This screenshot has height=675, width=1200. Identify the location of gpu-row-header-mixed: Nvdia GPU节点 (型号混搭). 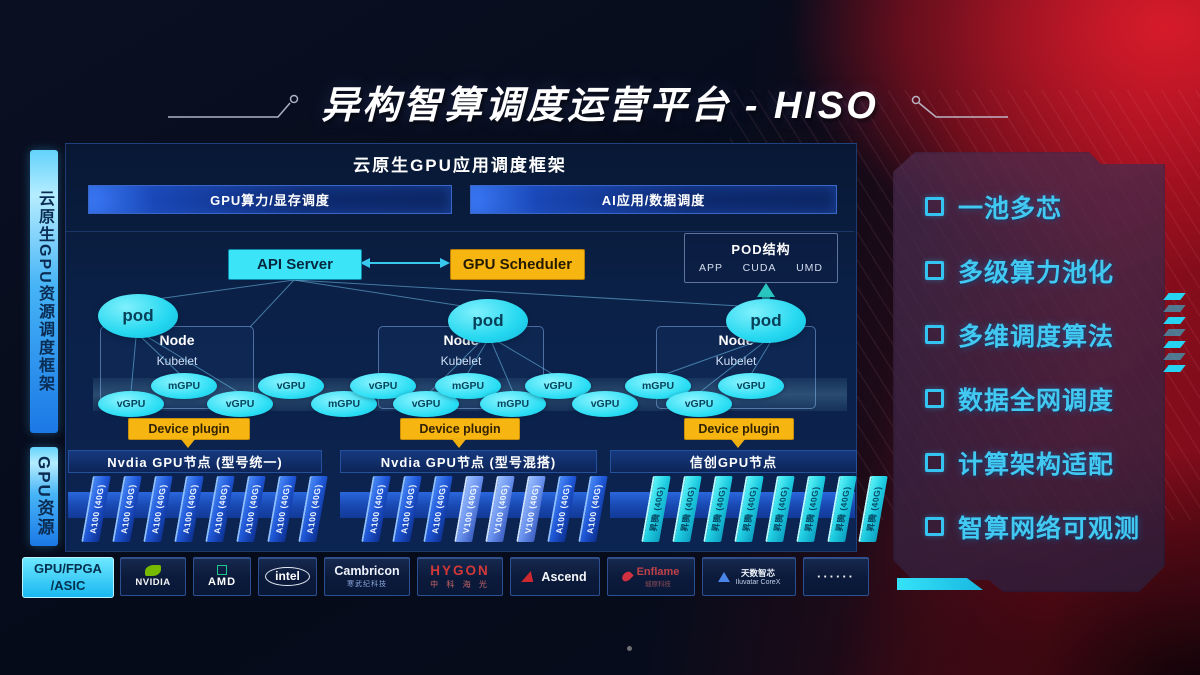
(468, 461).